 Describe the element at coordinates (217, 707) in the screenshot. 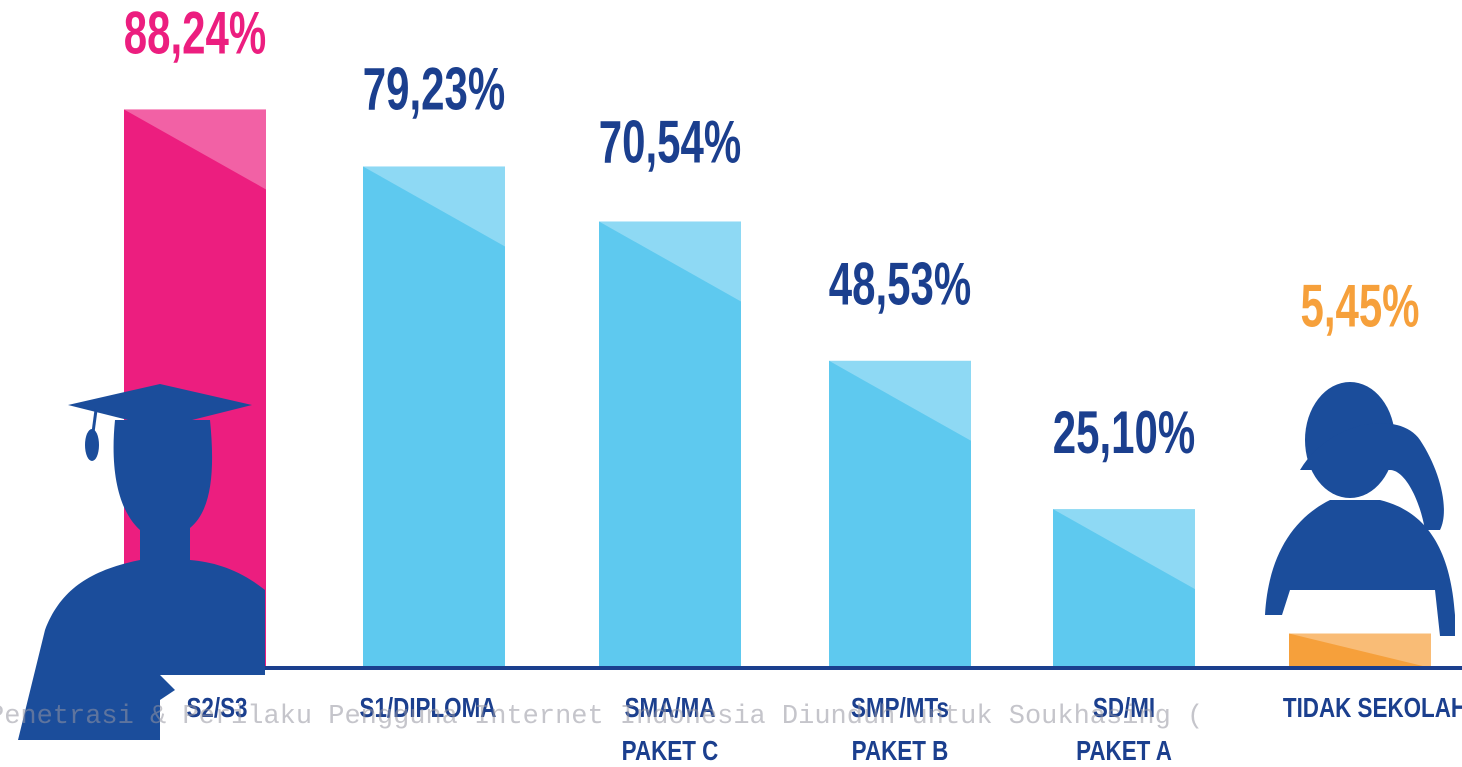

I see `category-label: S2/S3` at that location.